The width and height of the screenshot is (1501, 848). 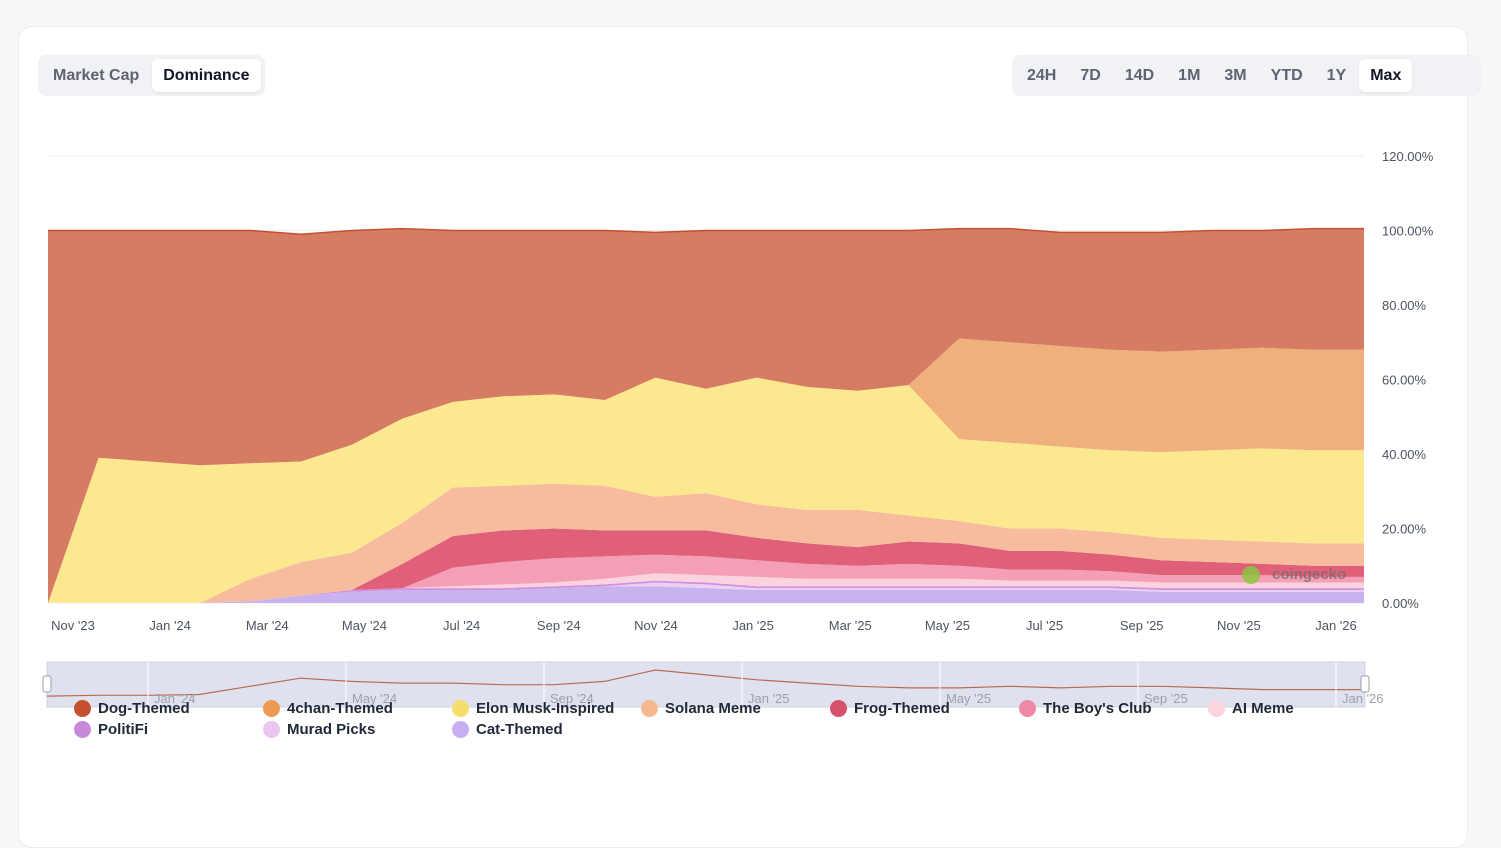 I want to click on area-series-murad-picks, so click(x=706, y=592).